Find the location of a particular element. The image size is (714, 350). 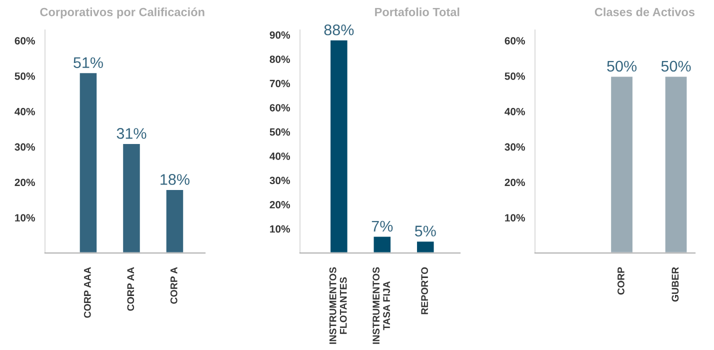

data-label: 18% is located at coordinates (175, 179).